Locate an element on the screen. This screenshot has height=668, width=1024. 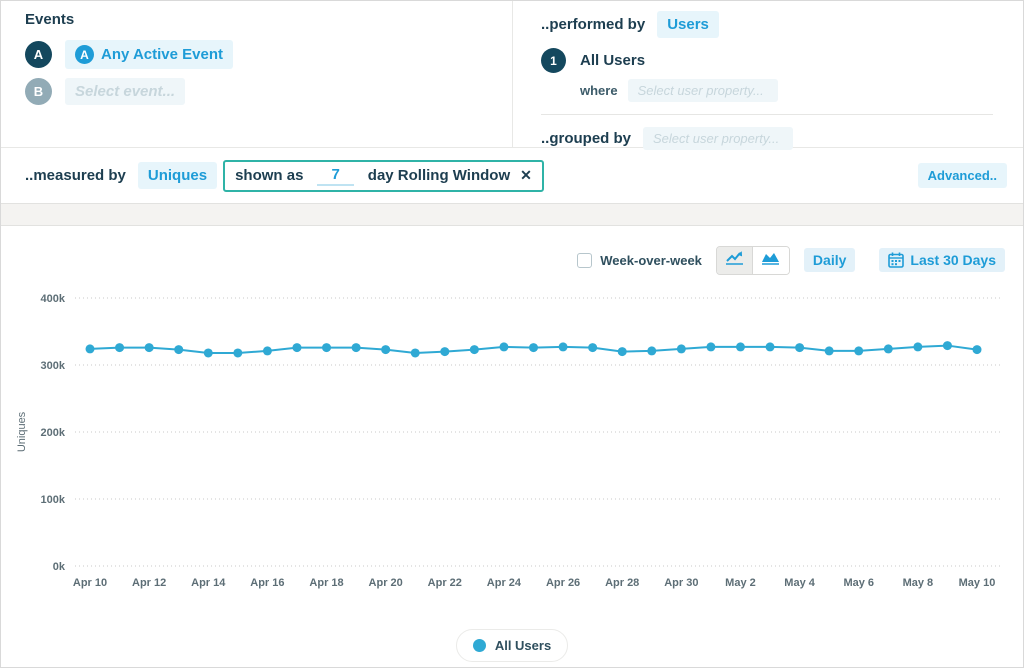
x-tick-label: Apr 16 is located at coordinates (267, 583).